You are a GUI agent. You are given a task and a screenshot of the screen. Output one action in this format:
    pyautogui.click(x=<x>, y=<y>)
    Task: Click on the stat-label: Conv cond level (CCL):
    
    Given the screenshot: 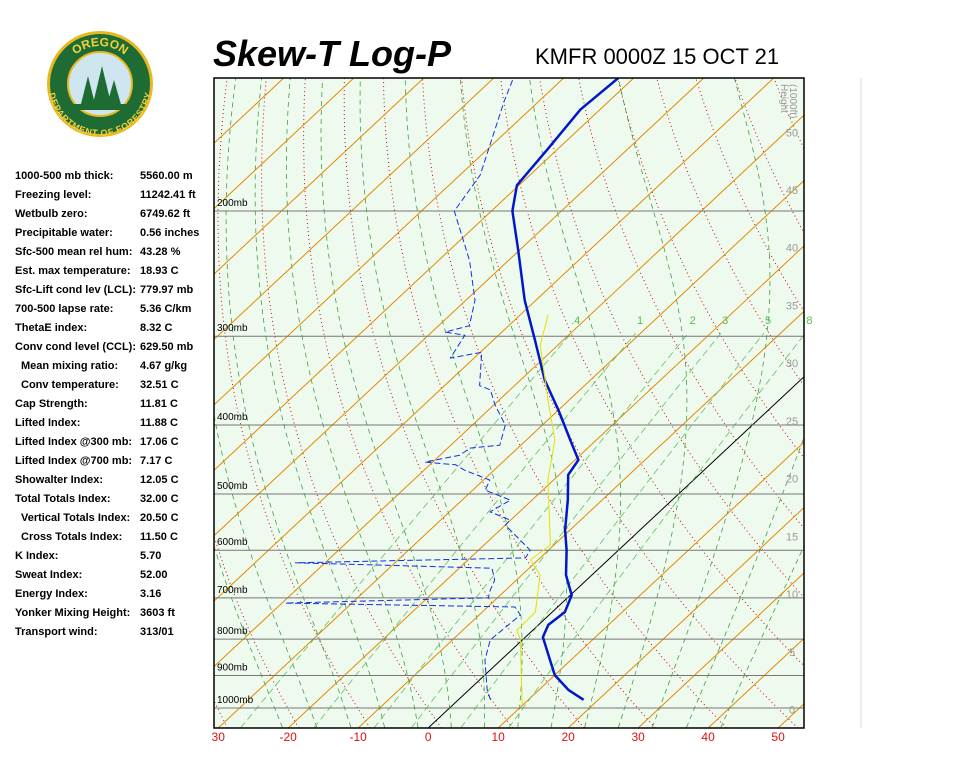 What is the action you would take?
    pyautogui.click(x=75, y=347)
    